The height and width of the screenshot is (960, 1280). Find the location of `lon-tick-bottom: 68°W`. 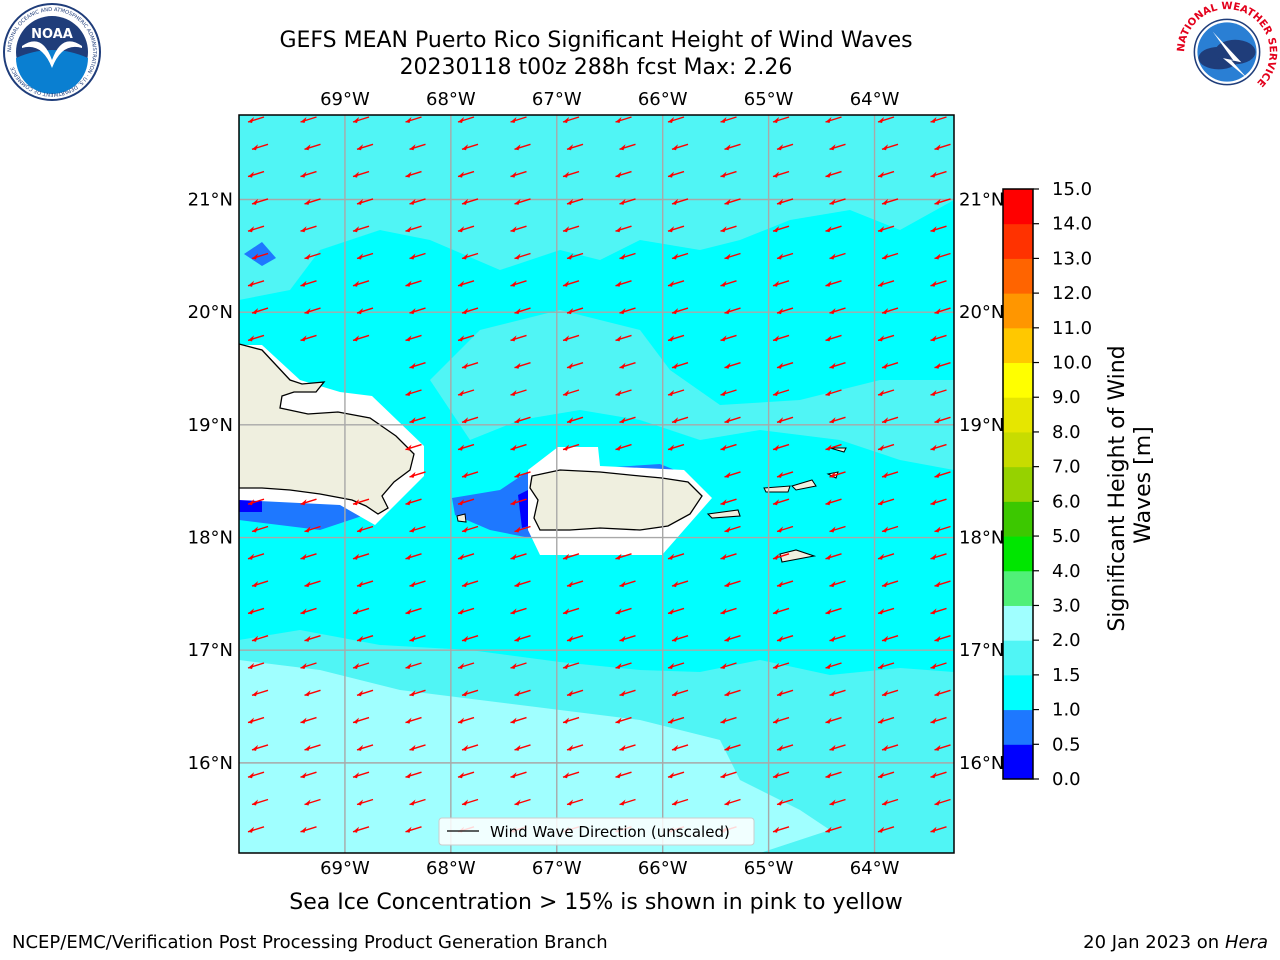

lon-tick-bottom: 68°W is located at coordinates (451, 868).